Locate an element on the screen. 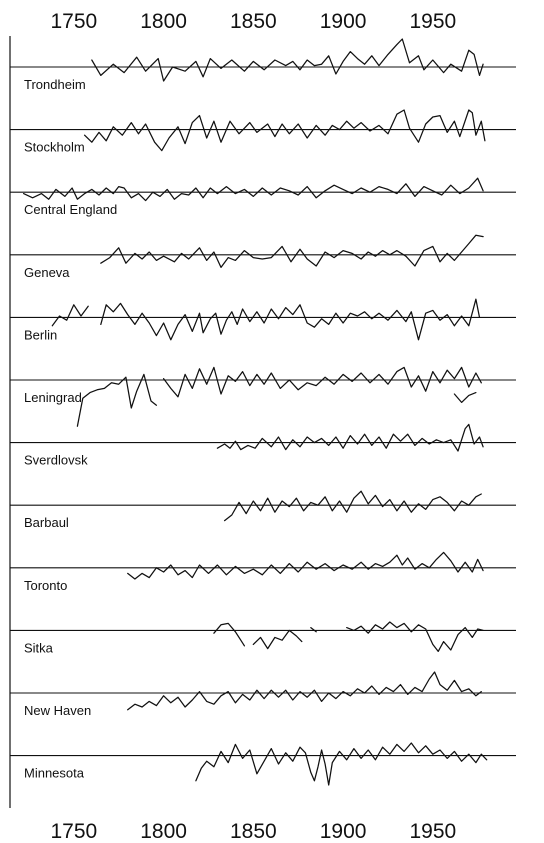 Image resolution: width=544 pixels, height=843 pixels. station-label-berlin: Berlin is located at coordinates (40, 334).